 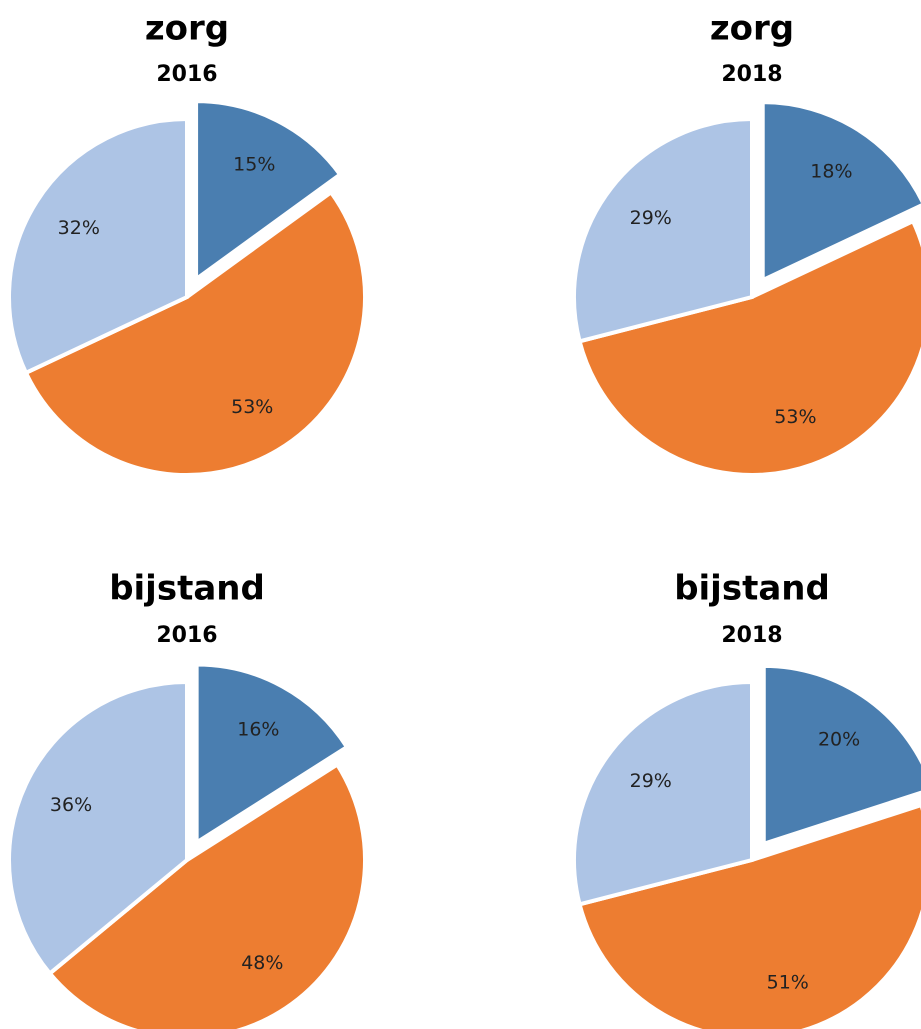 What do you see at coordinates (79, 228) in the screenshot?
I see `data-label: 32%` at bounding box center [79, 228].